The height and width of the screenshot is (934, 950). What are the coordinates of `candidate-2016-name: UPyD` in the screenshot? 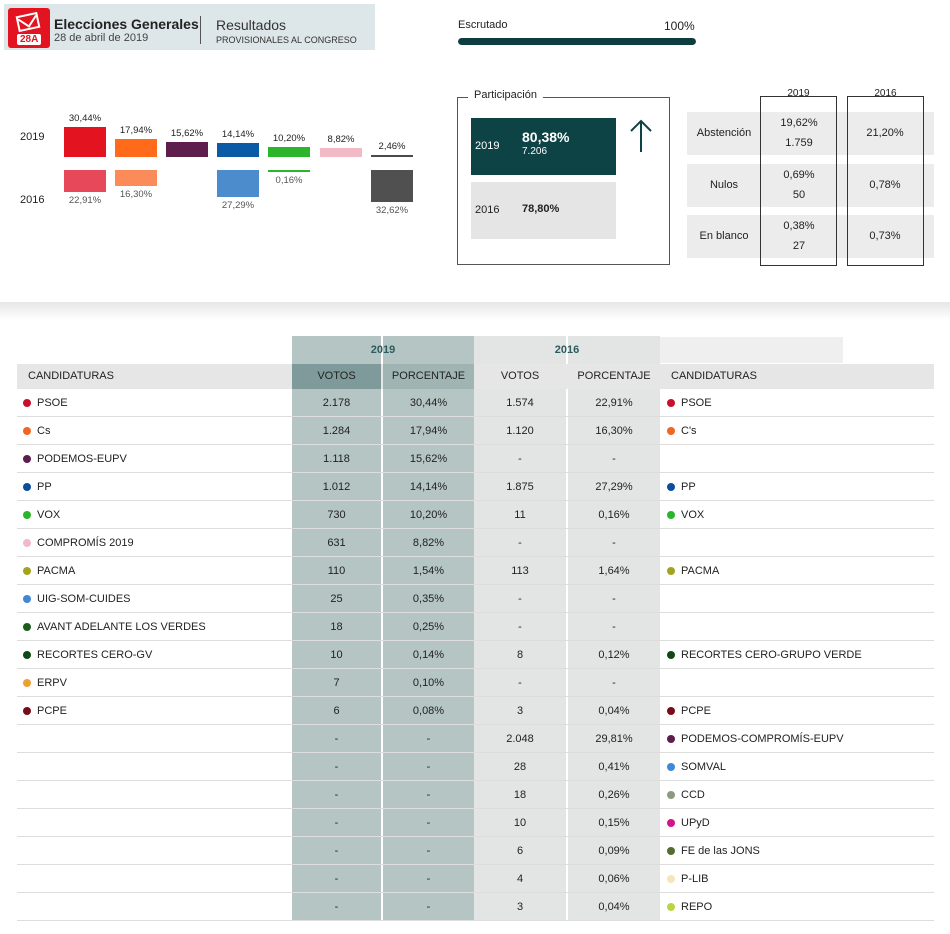 It's located at (695, 823).